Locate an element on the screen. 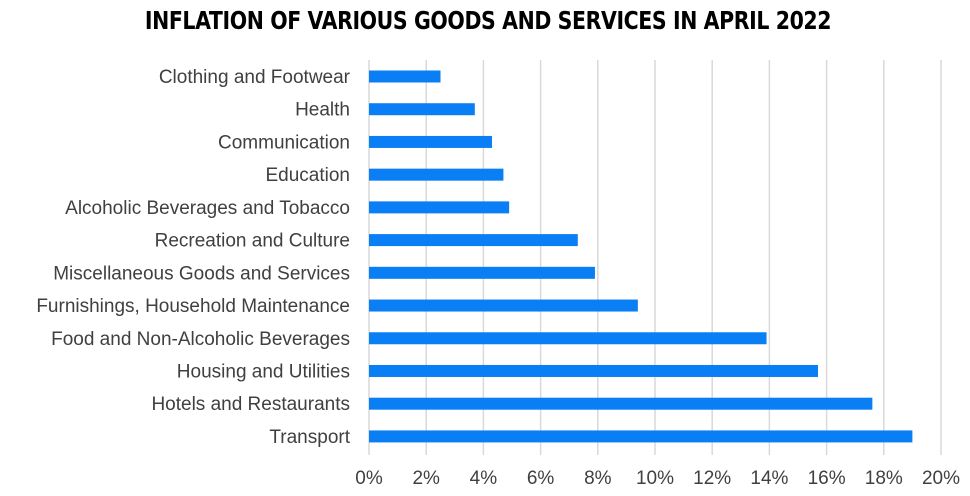 The width and height of the screenshot is (970, 496). x-tick-label: 16% is located at coordinates (827, 478).